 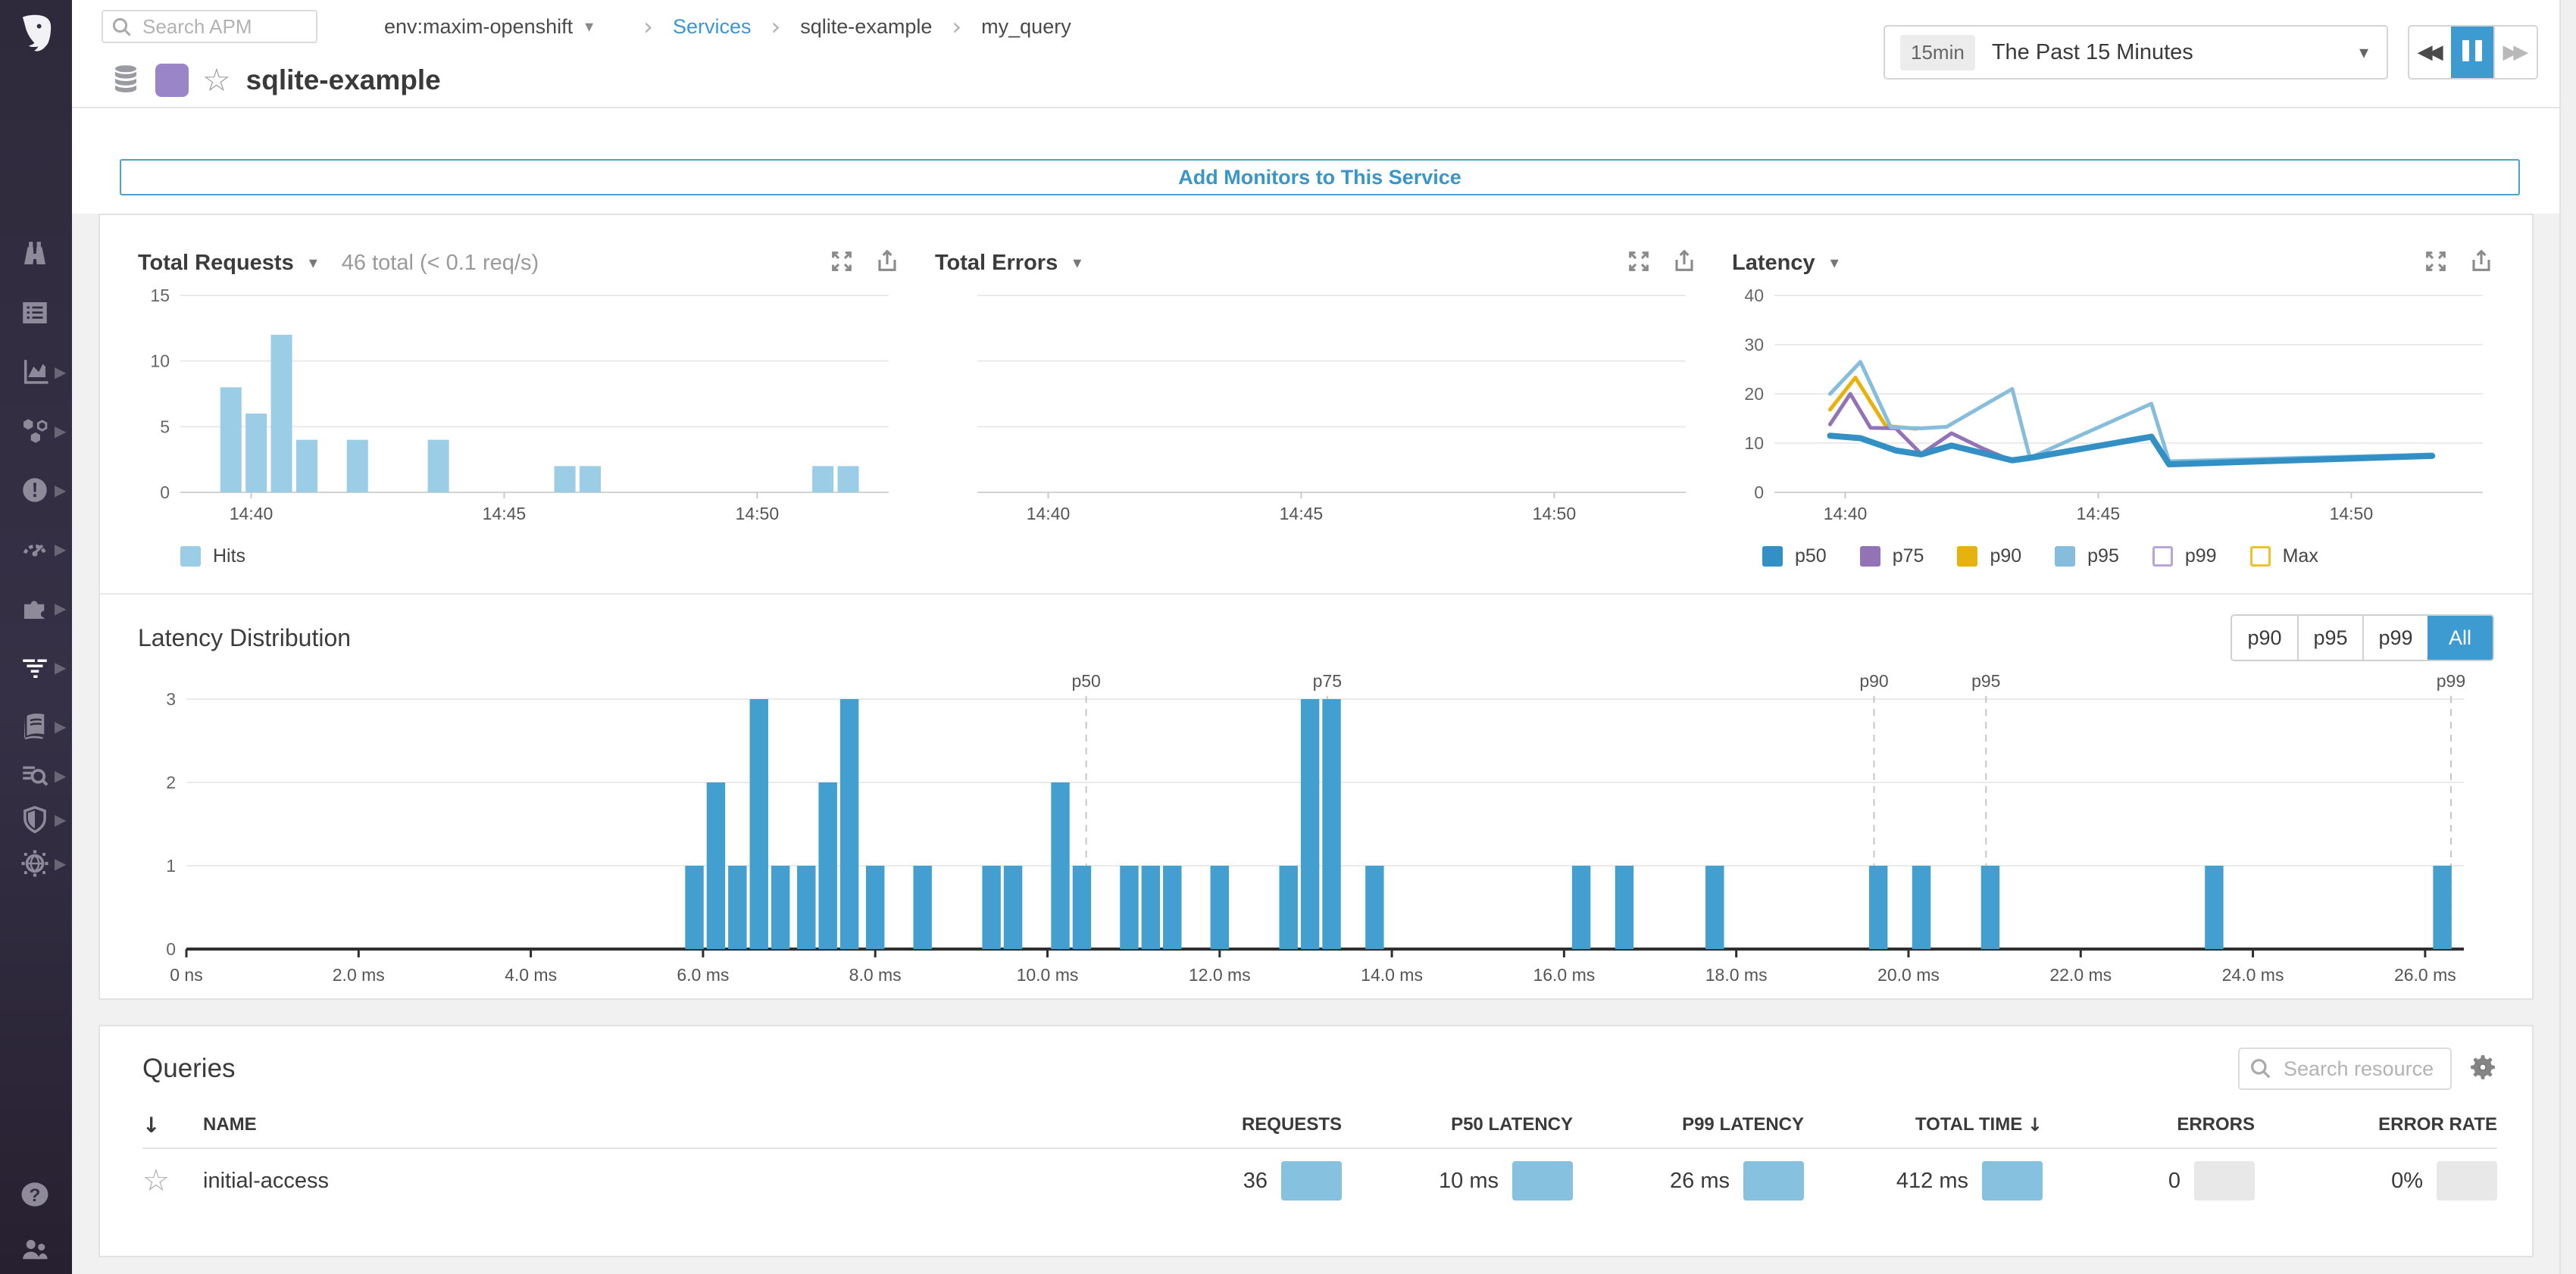 I want to click on forward-button: ▶▶, so click(x=2515, y=53).